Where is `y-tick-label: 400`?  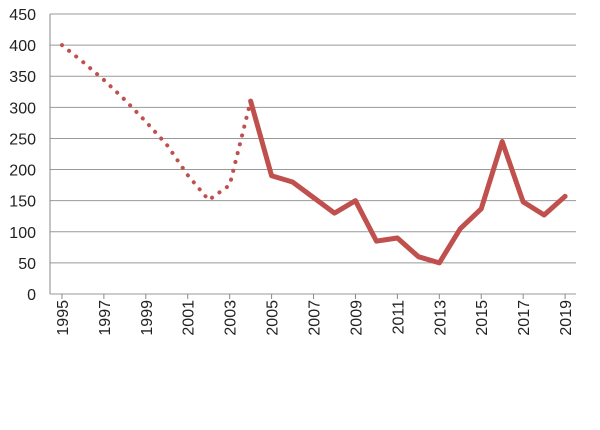 y-tick-label: 400 is located at coordinates (22, 46).